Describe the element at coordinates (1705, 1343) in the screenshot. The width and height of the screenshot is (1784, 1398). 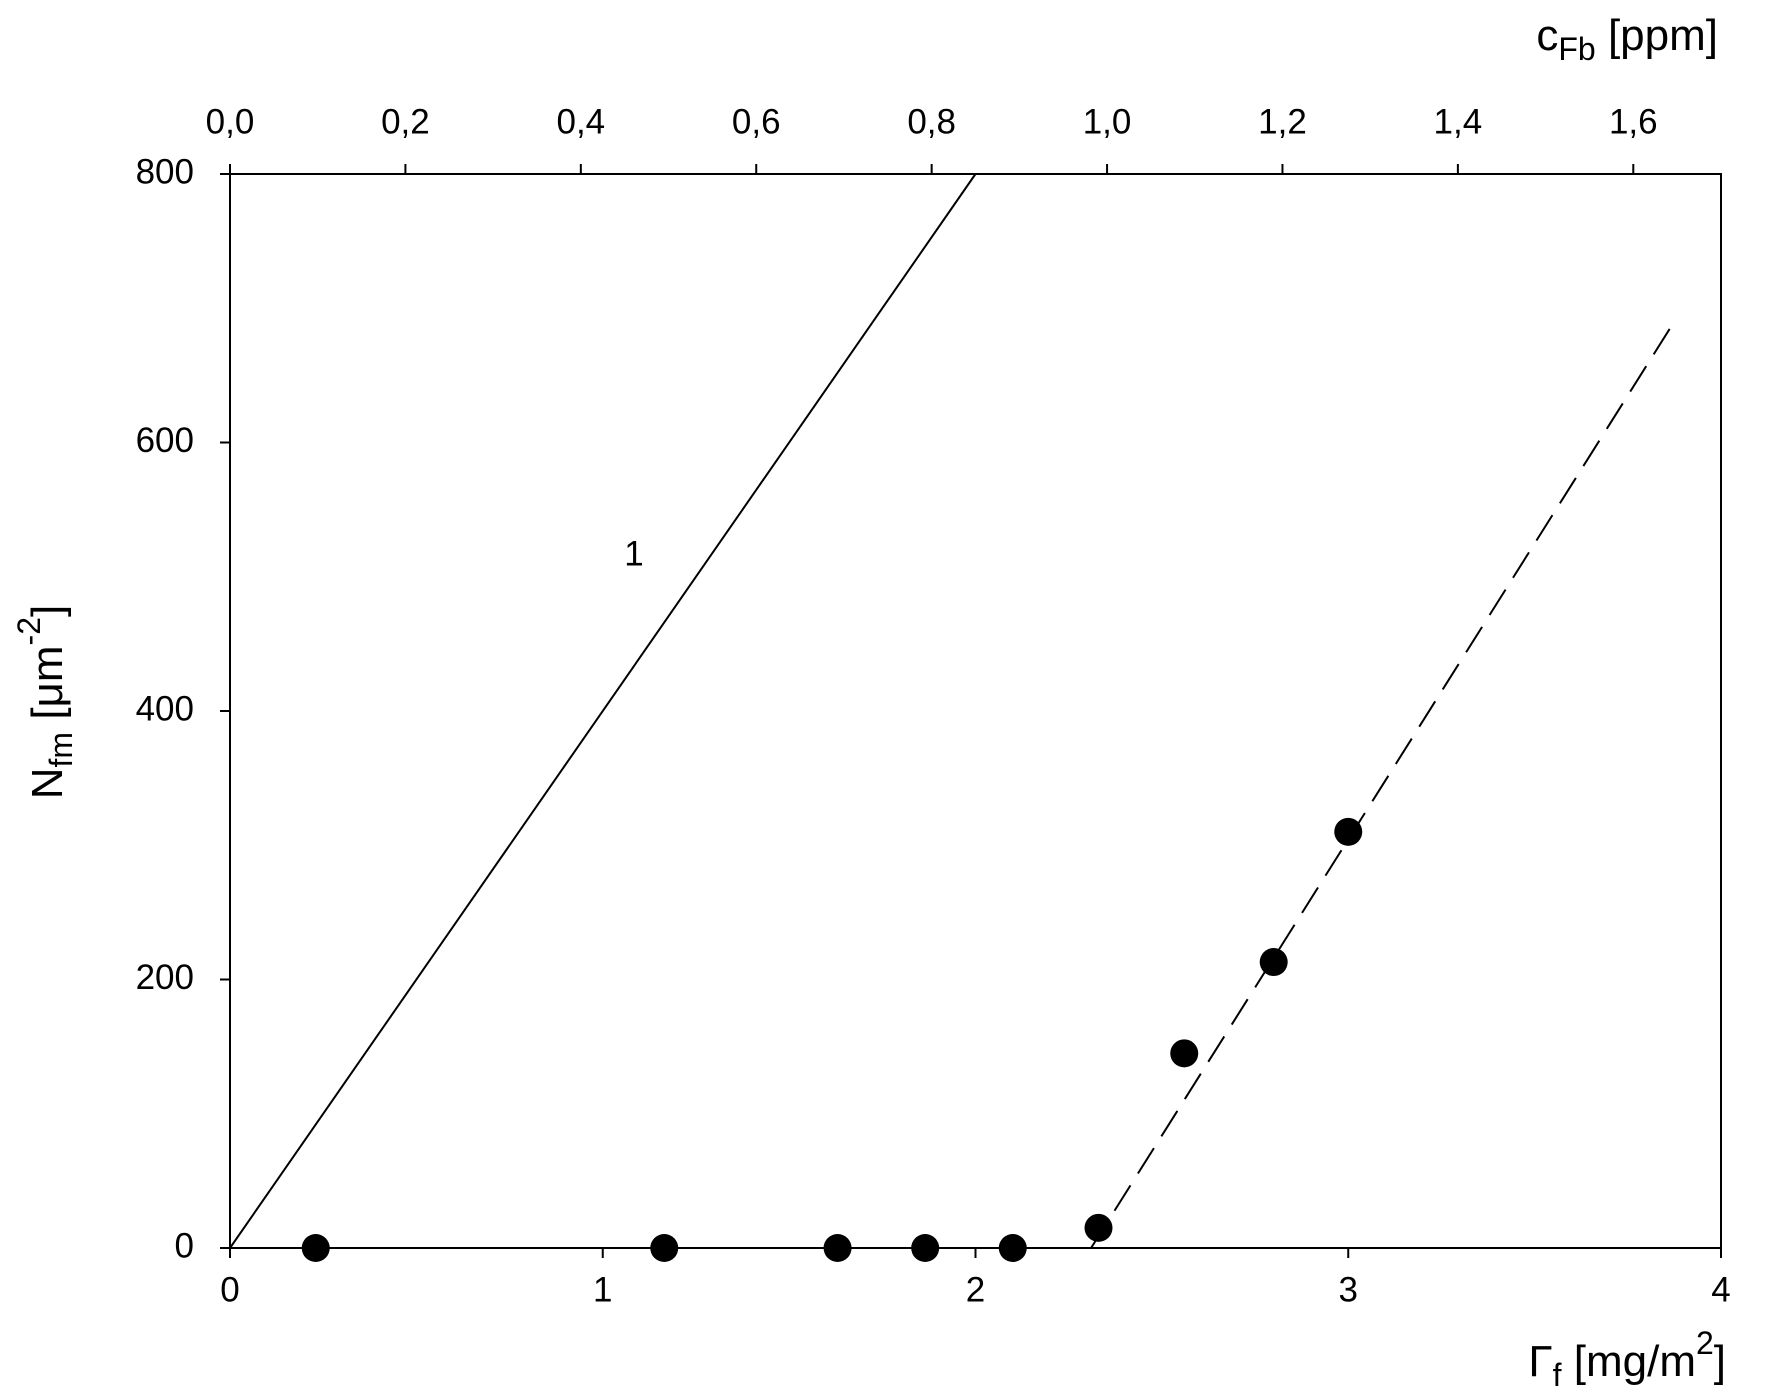
I see `label-sup: 2` at that location.